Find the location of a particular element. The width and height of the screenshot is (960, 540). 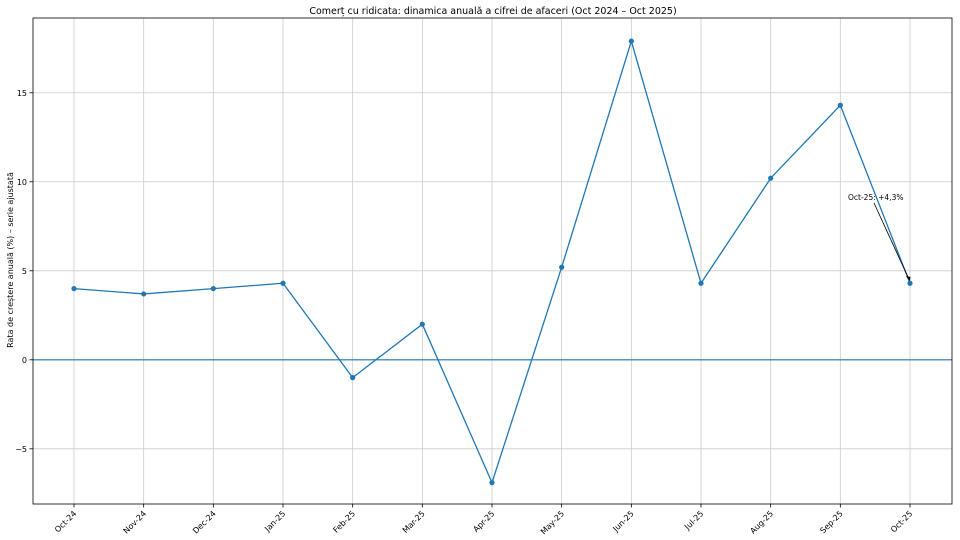

x-tick-label: Jul-25 is located at coordinates (693, 520).